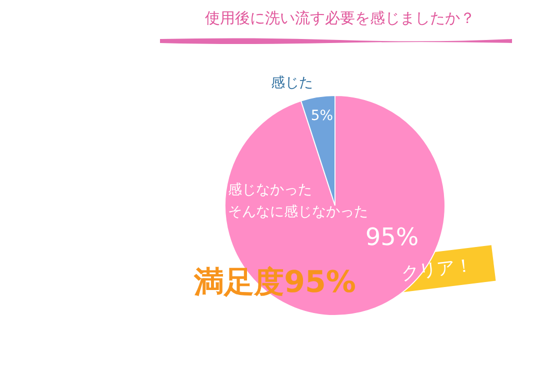  What do you see at coordinates (322, 116) in the screenshot?
I see `data-label: 5%` at bounding box center [322, 116].